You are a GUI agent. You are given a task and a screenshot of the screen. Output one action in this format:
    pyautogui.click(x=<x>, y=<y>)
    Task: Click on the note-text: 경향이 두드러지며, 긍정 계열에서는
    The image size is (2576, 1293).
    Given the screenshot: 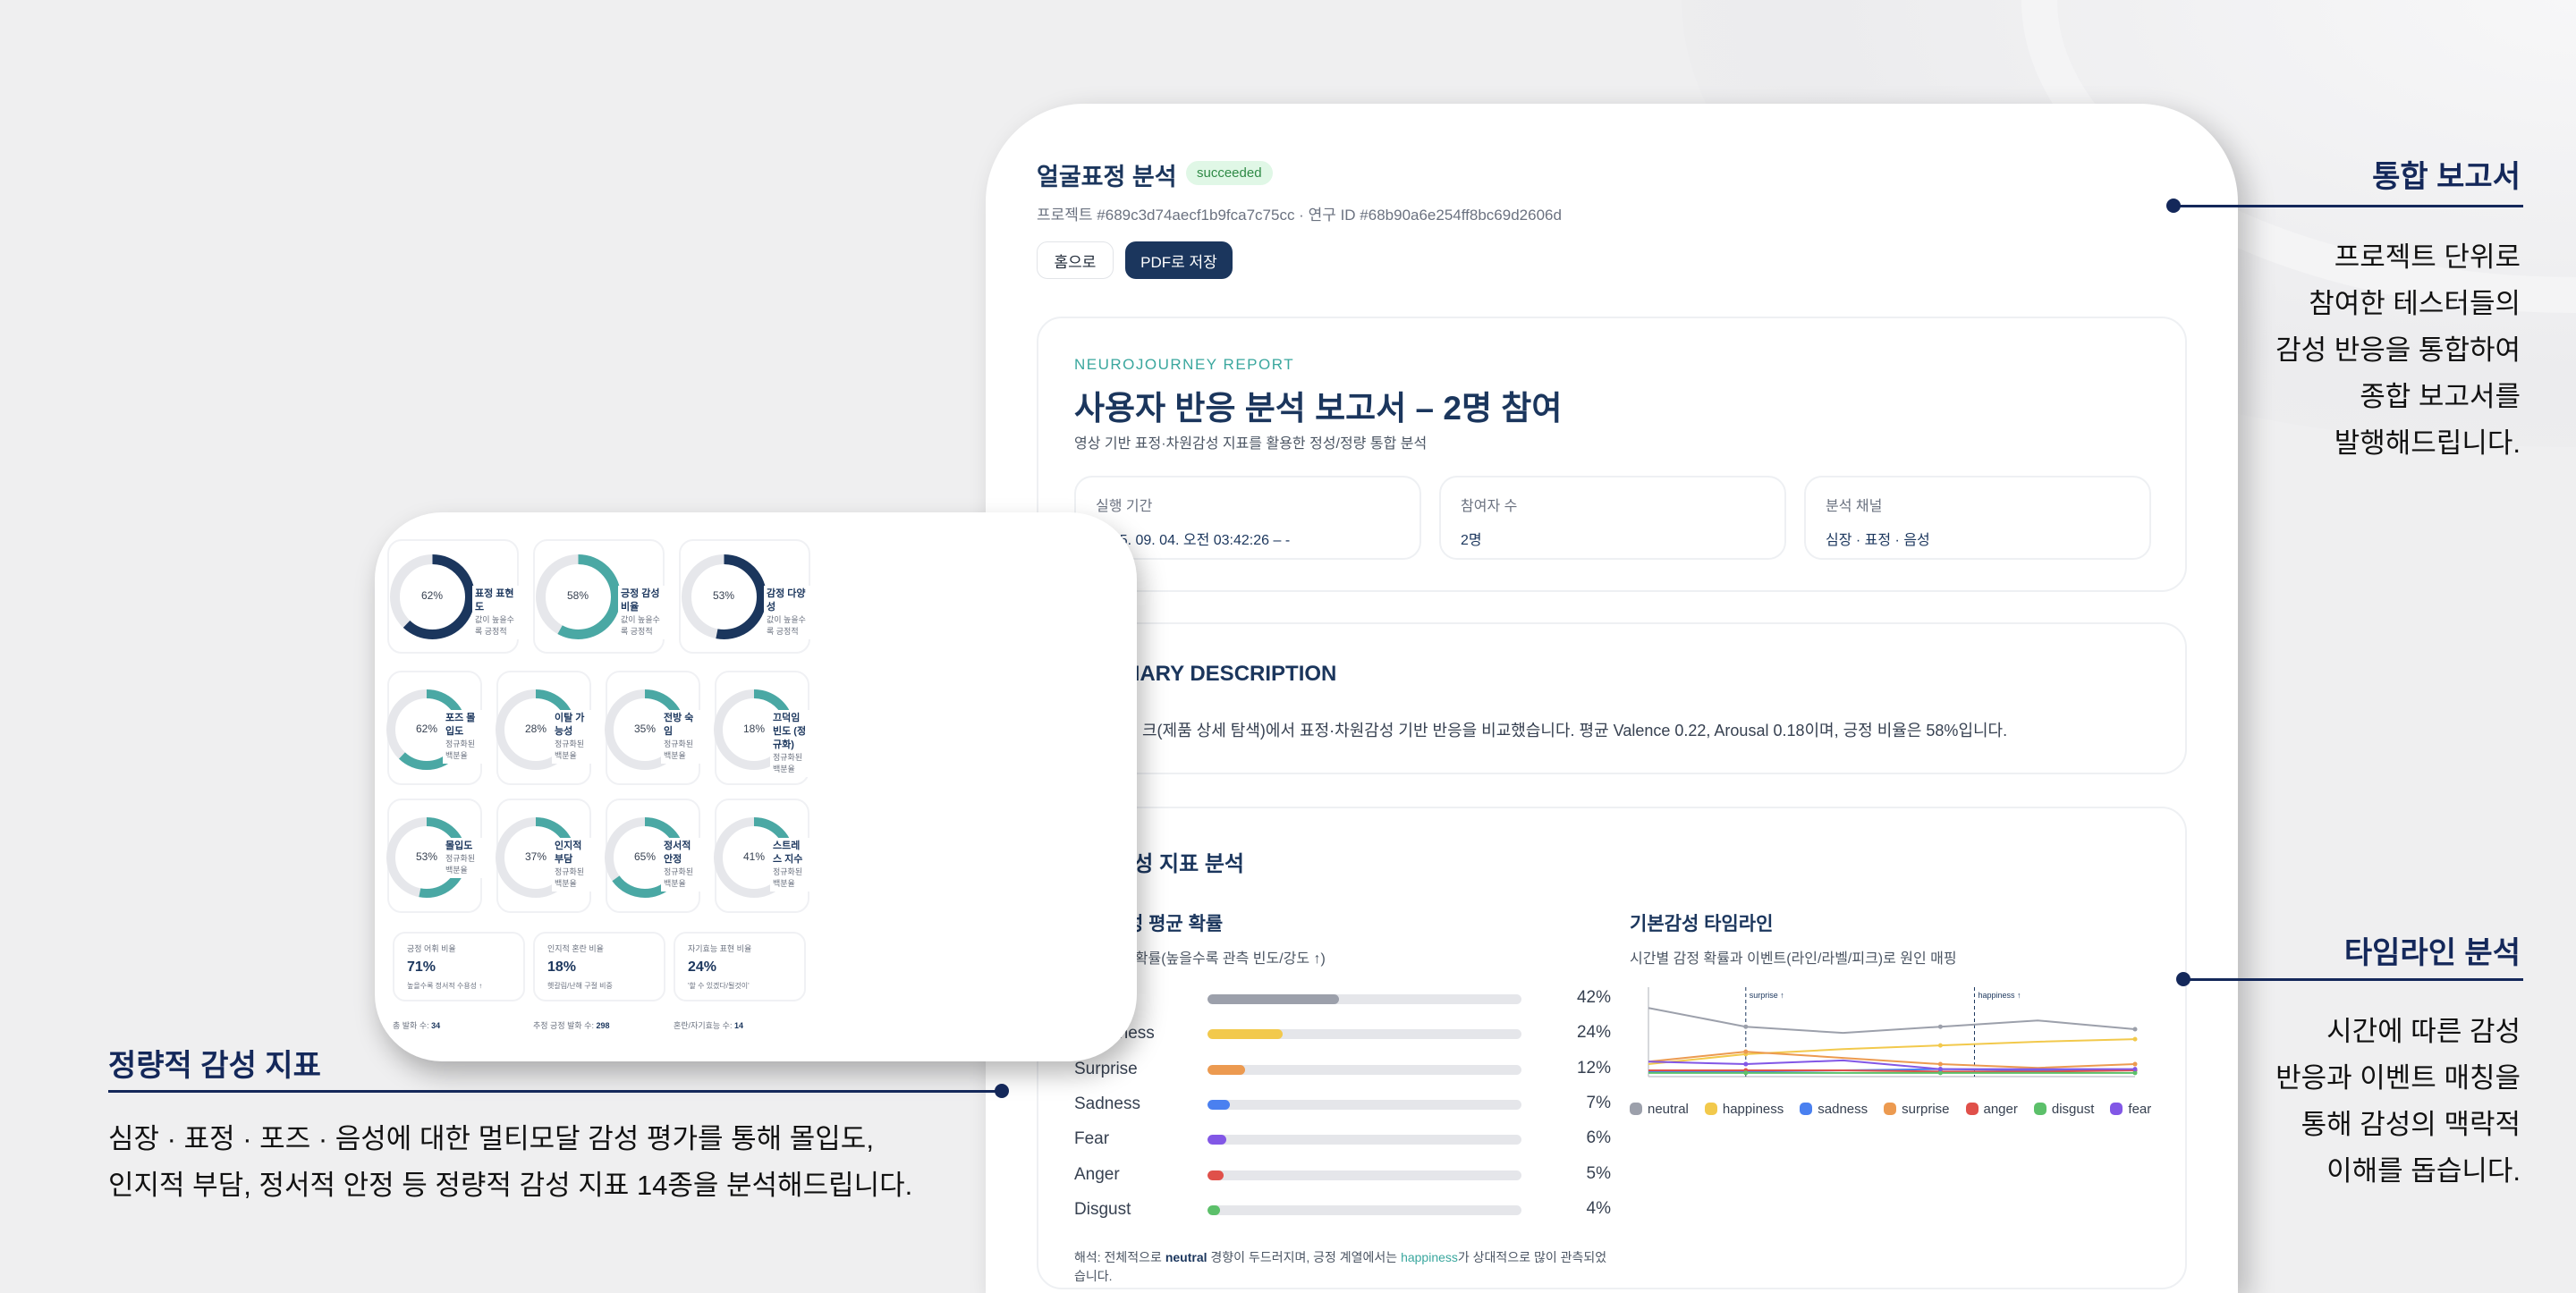 What is the action you would take?
    pyautogui.click(x=1304, y=1257)
    